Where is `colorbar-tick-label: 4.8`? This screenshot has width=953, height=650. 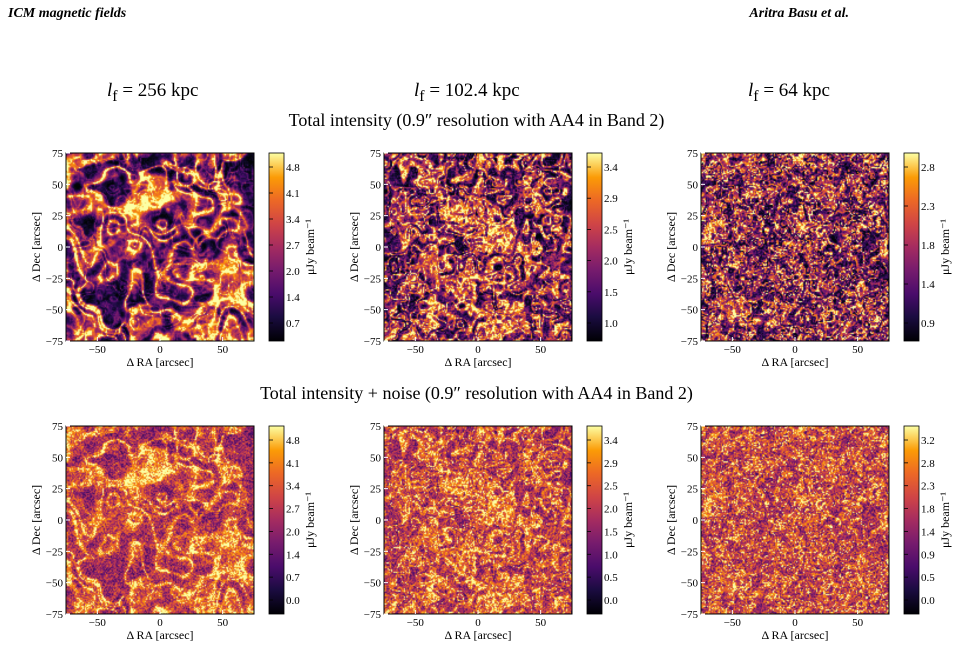 colorbar-tick-label: 4.8 is located at coordinates (293, 168).